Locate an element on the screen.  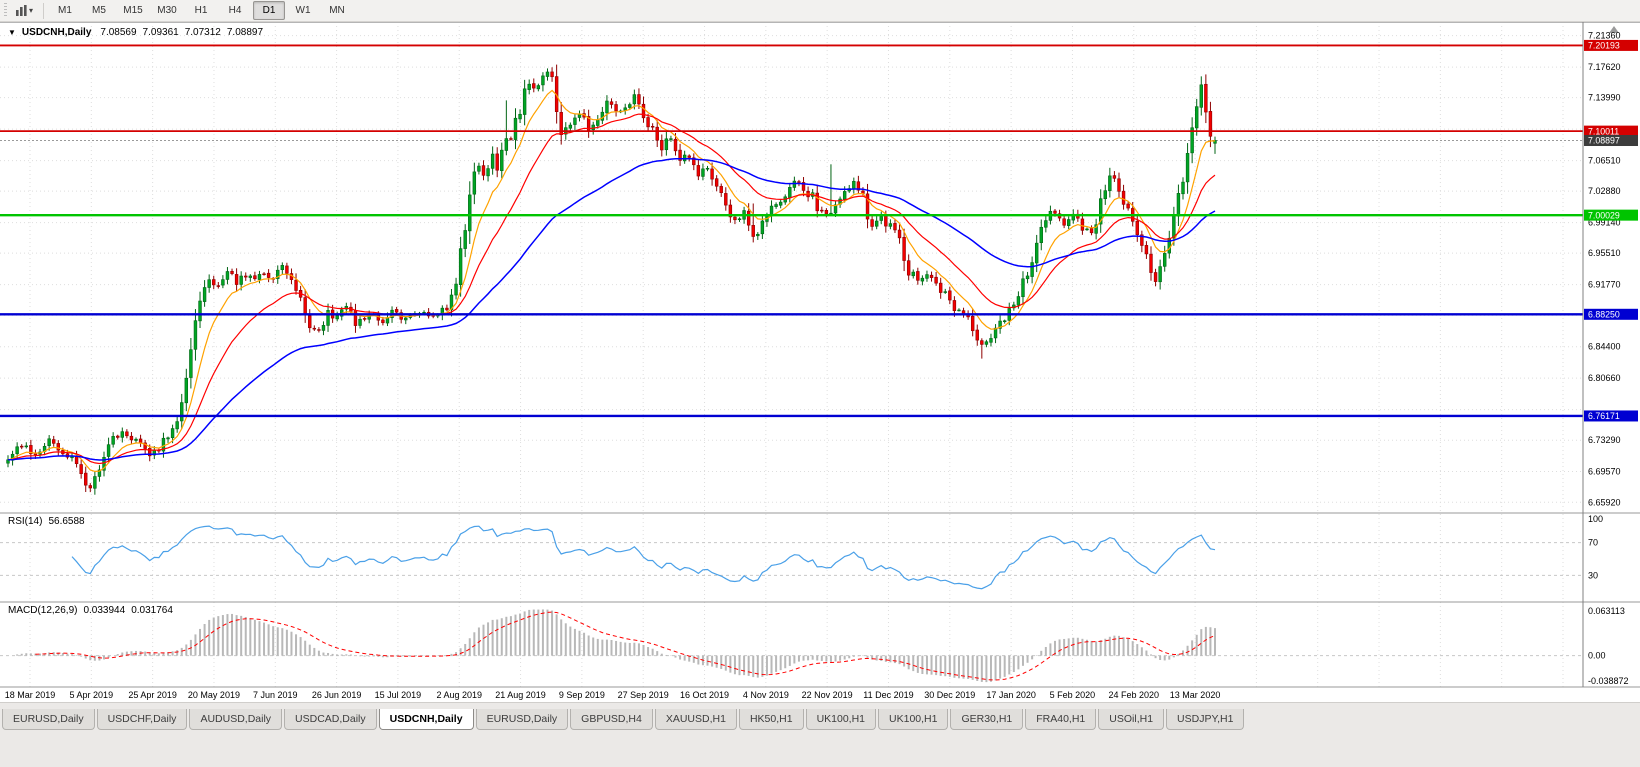
toolbar-grip is located at coordinates (5, 10).